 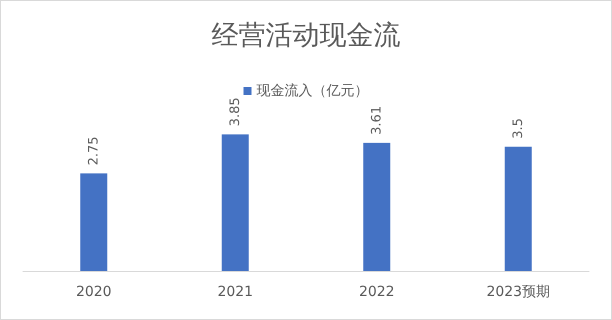 What do you see at coordinates (235, 111) in the screenshot?
I see `data-label: 3.85` at bounding box center [235, 111].